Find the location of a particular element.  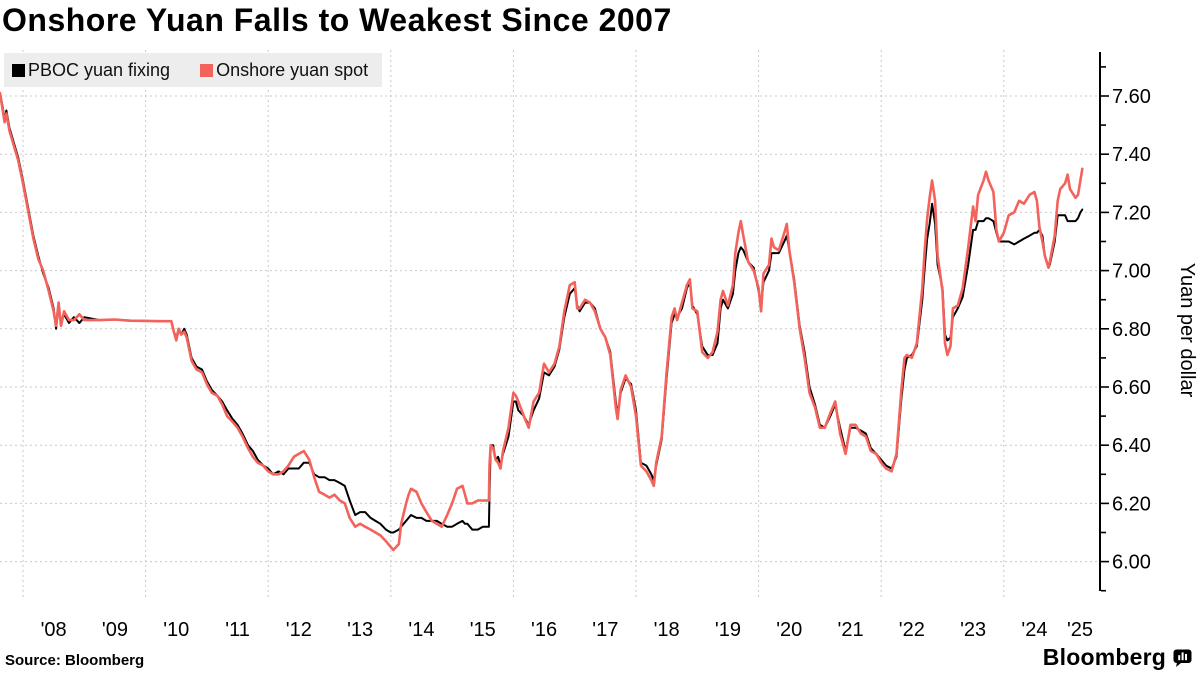

svg-text: '12 is located at coordinates (299, 630).